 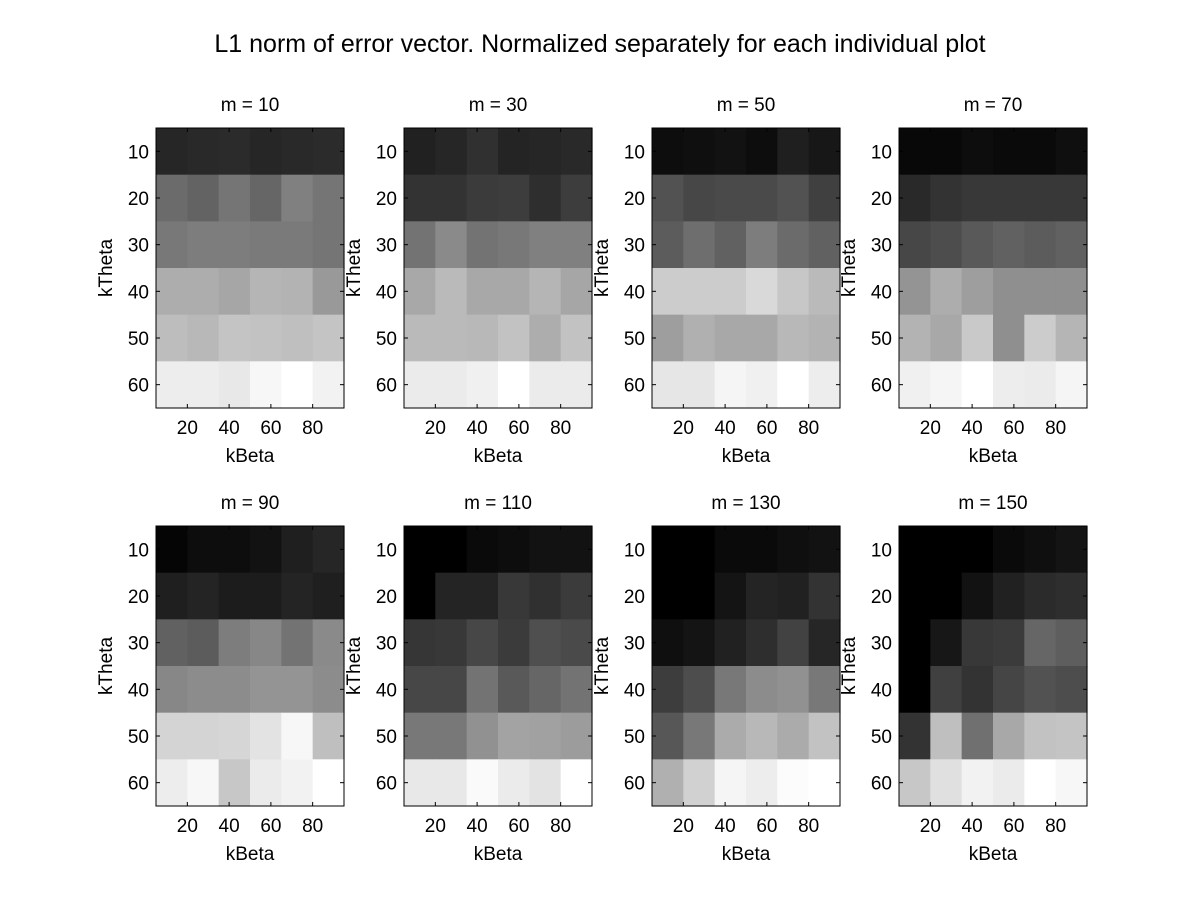 I want to click on x-tick-label: 40, so click(x=725, y=826).